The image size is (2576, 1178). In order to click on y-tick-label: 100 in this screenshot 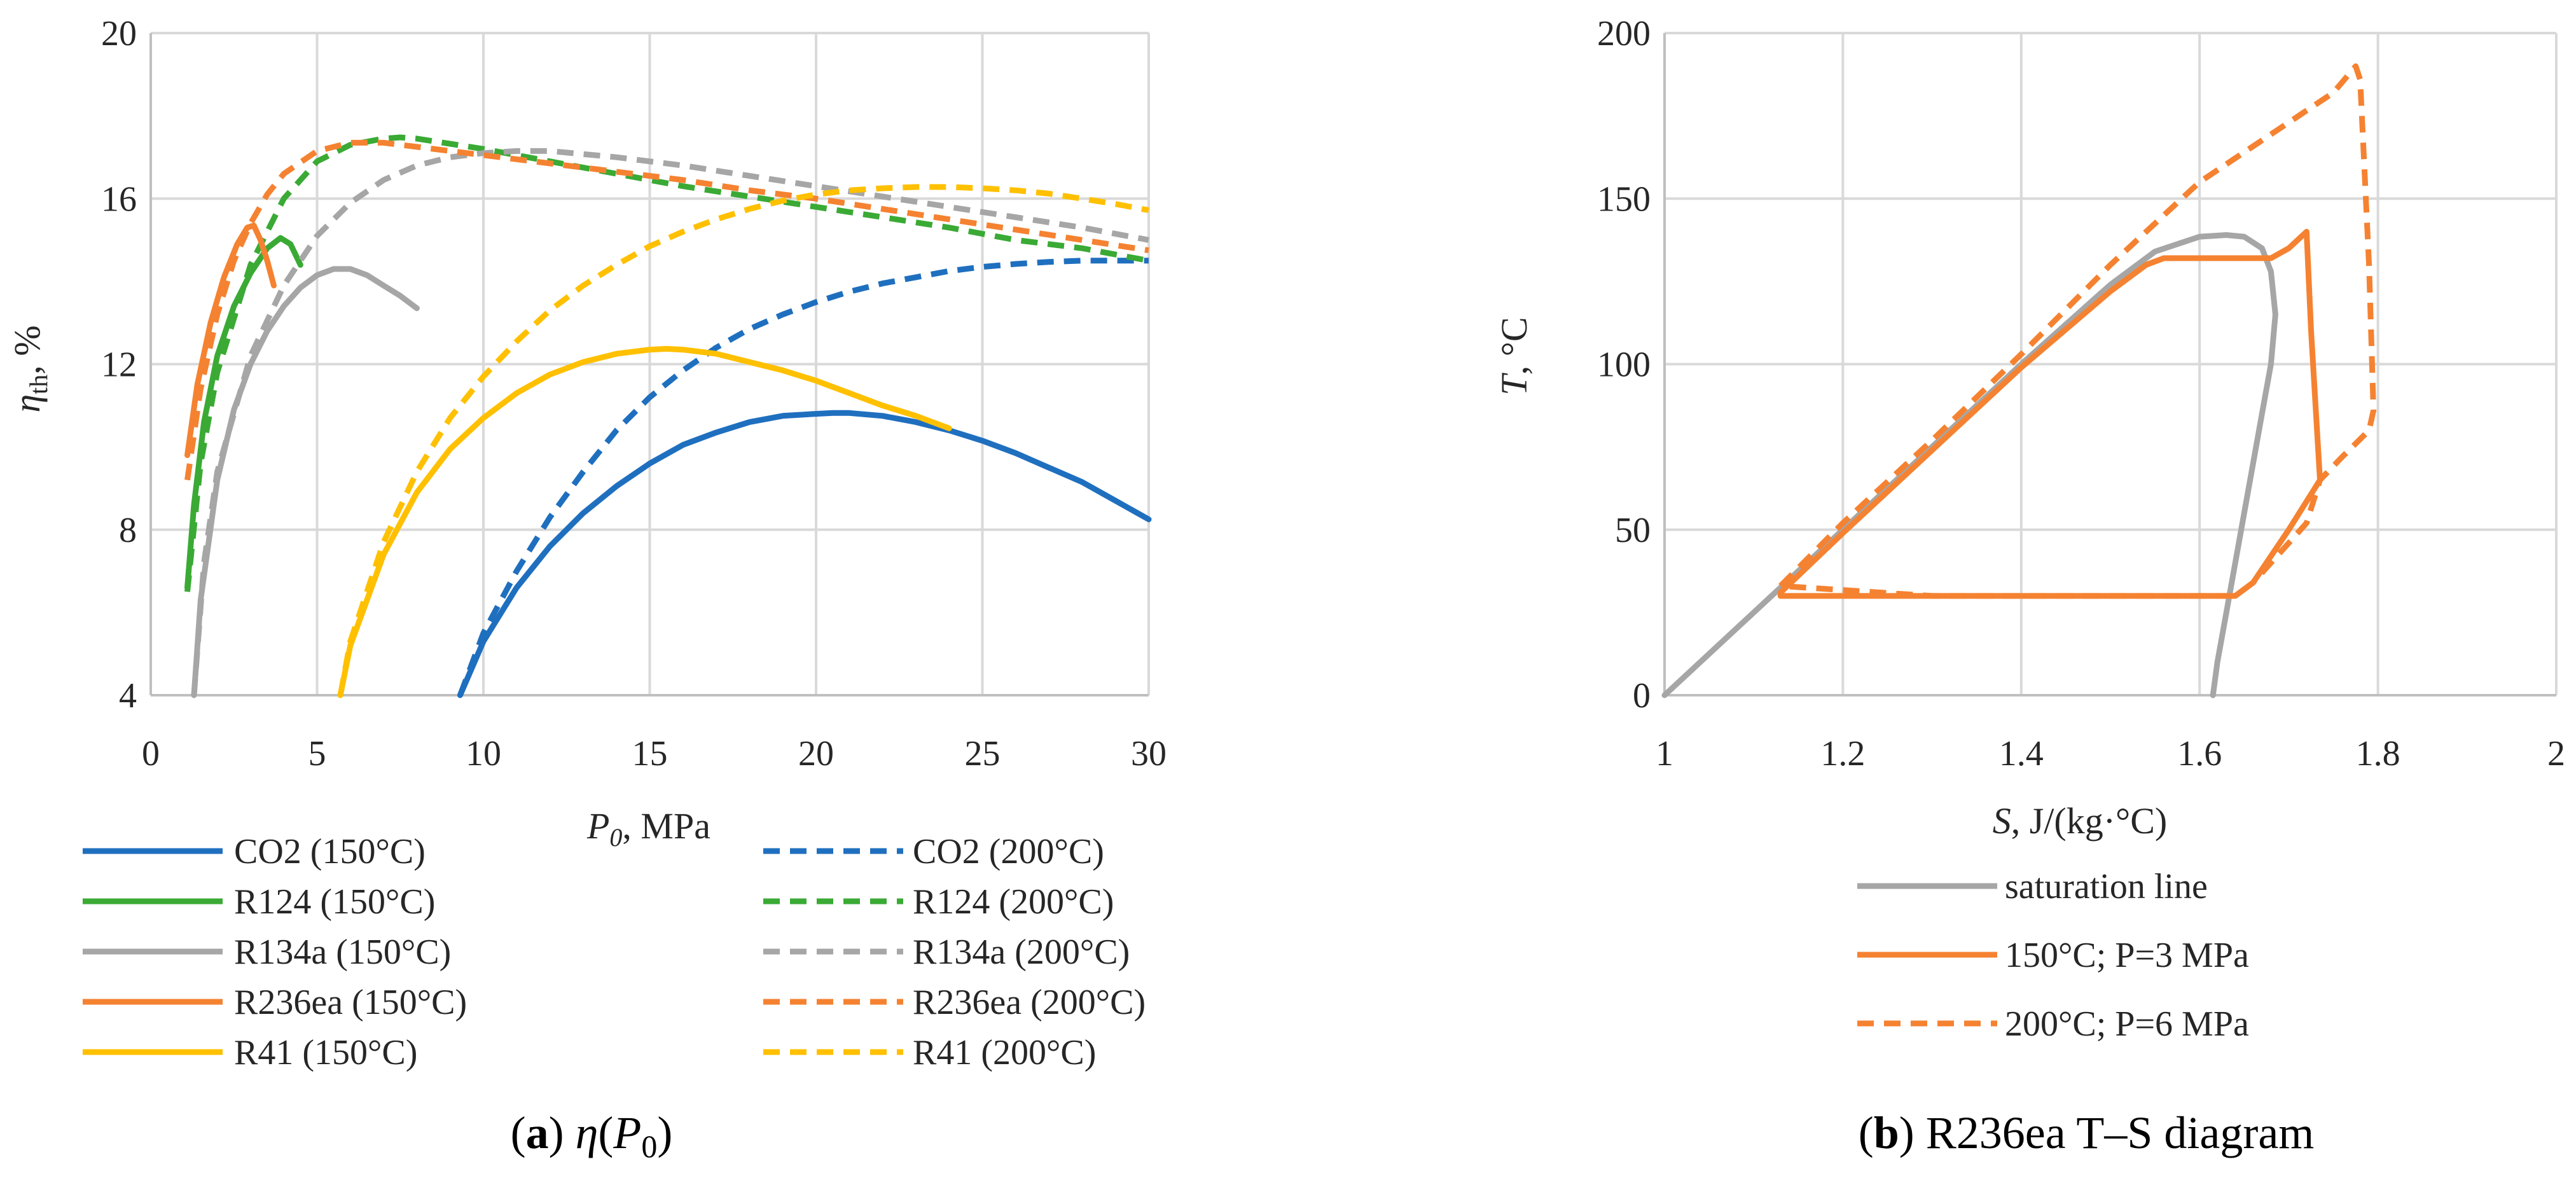, I will do `click(1624, 365)`.